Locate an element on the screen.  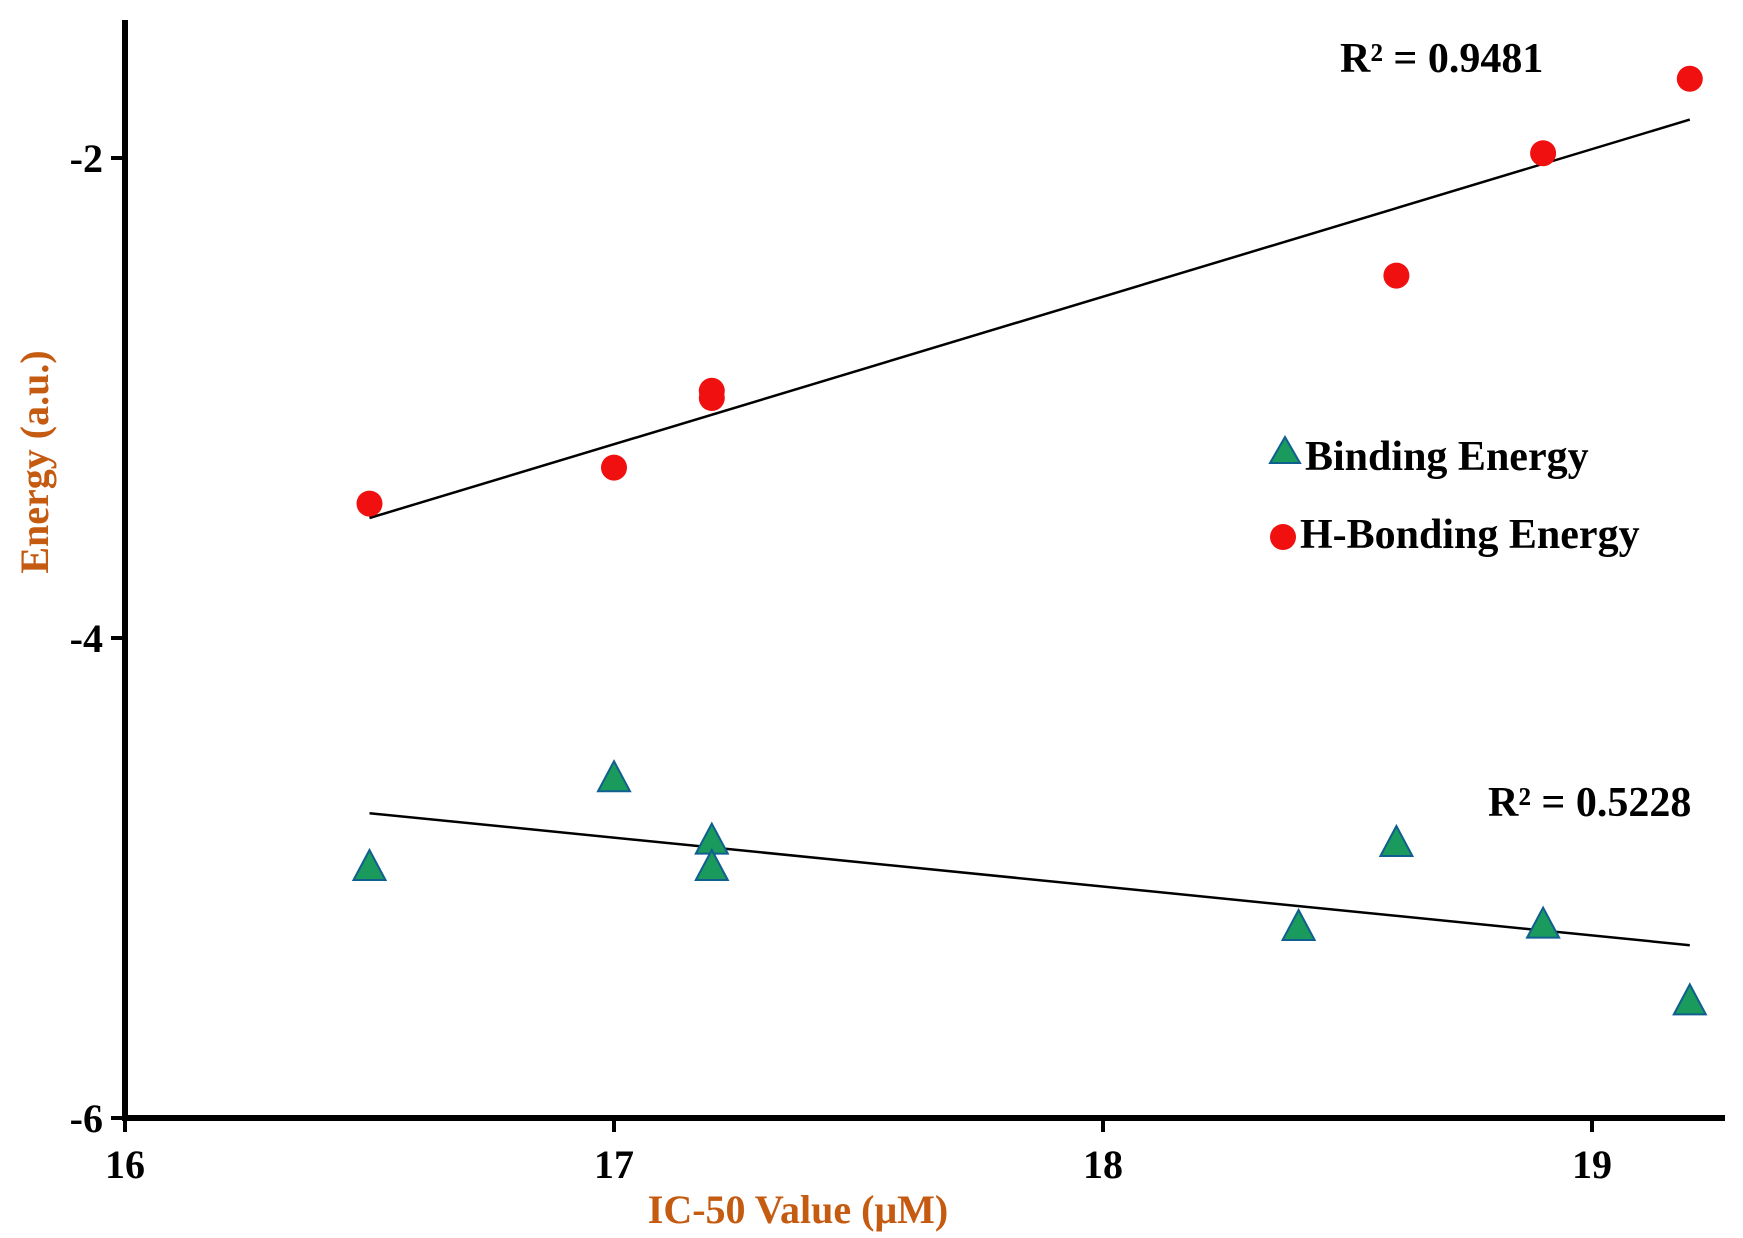
x-tick-label-19: 19 is located at coordinates (1592, 1164).